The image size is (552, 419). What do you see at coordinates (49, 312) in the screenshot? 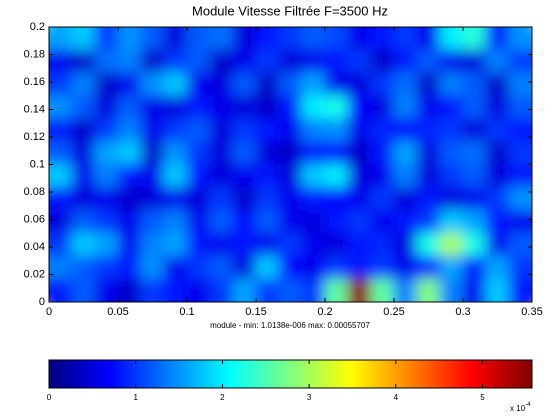
I see `x-tick-label: 0` at bounding box center [49, 312].